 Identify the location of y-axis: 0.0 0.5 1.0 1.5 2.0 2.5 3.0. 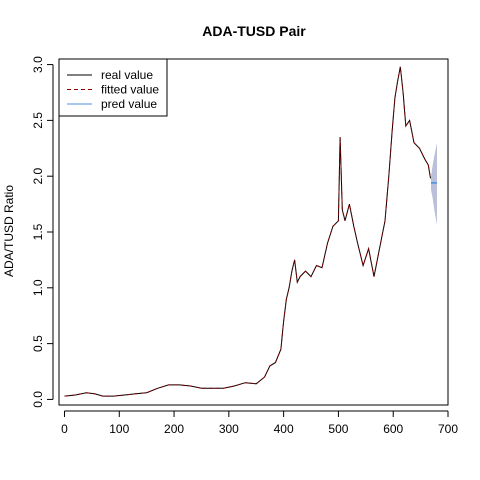
(42, 232).